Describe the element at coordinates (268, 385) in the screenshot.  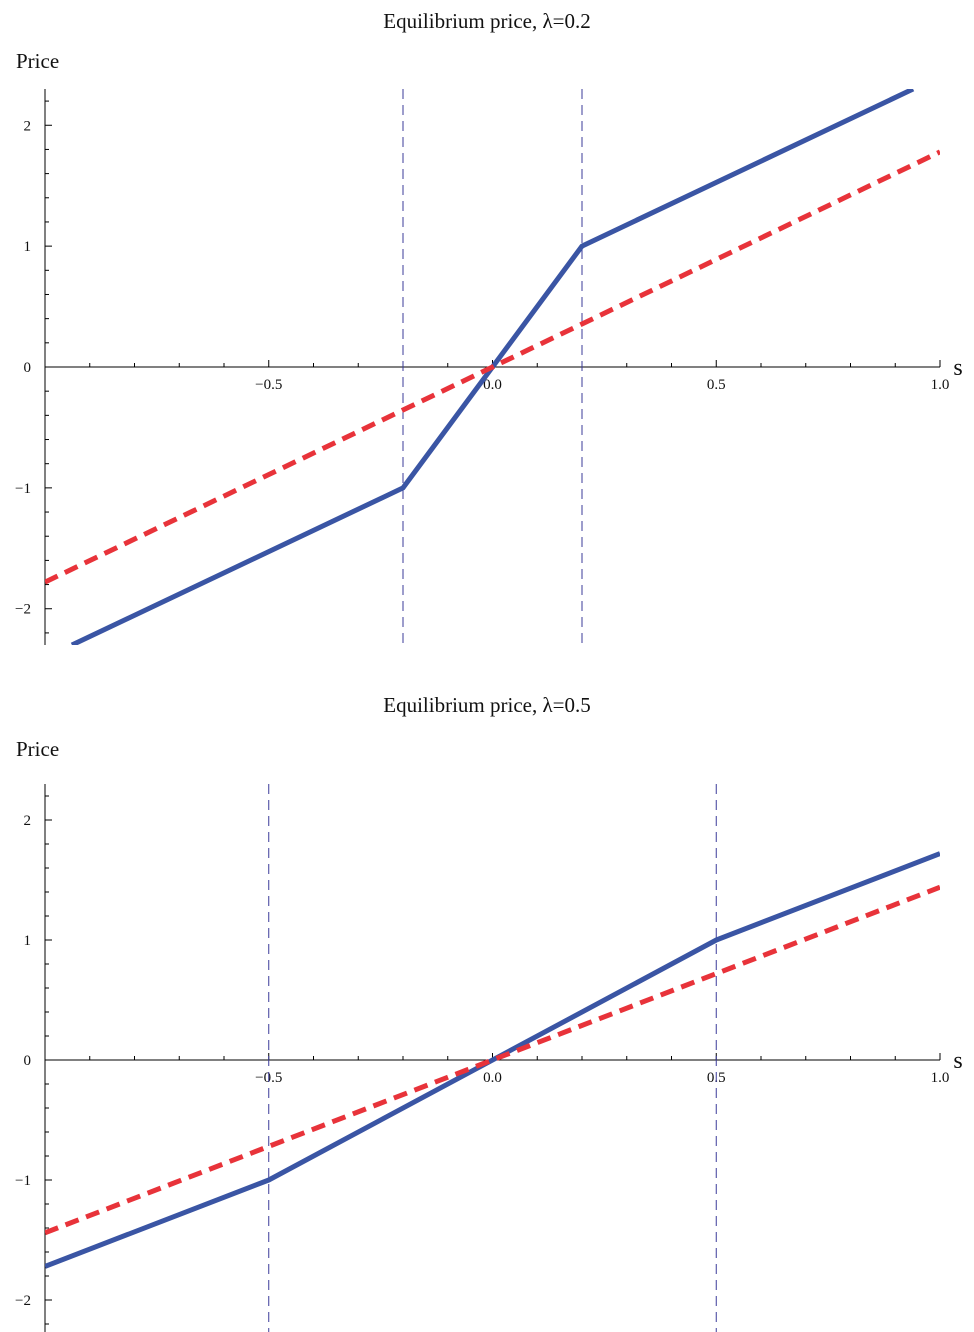
I see `x-tick-label: −0.5` at that location.